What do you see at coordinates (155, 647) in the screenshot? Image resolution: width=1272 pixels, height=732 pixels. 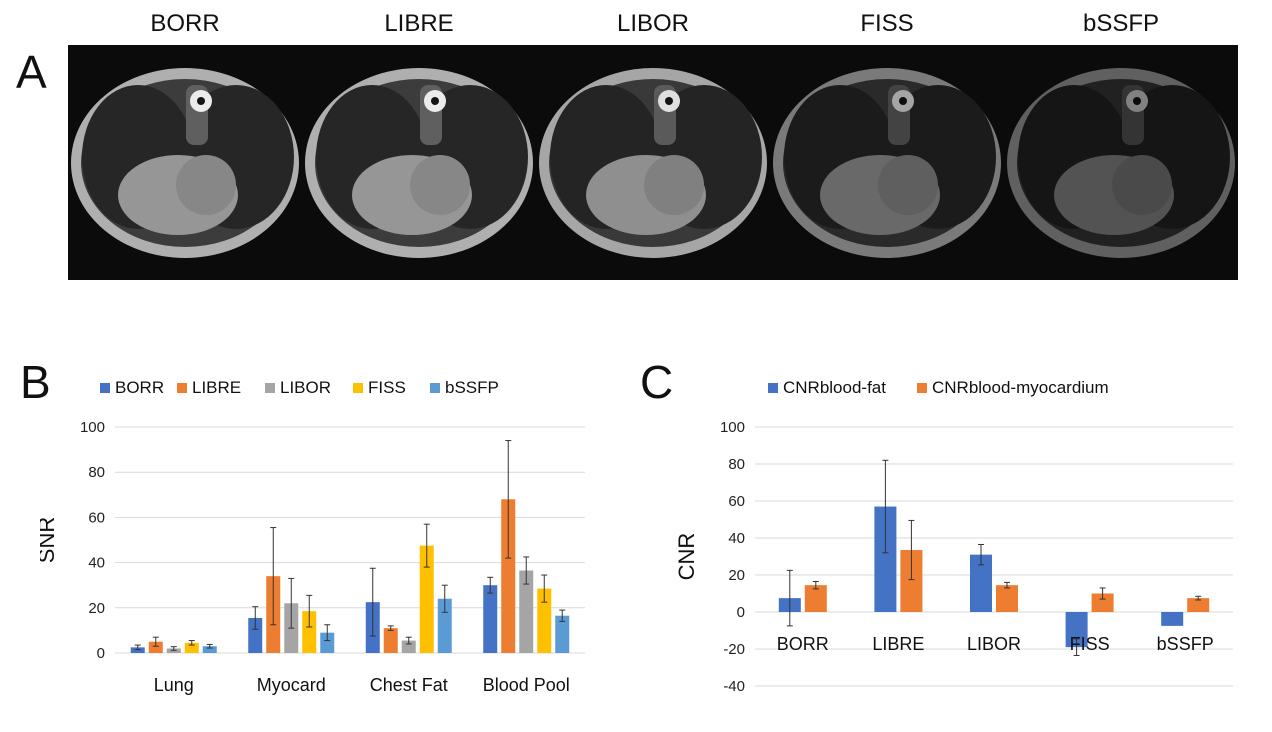 I see `bar-libre-lung` at bounding box center [155, 647].